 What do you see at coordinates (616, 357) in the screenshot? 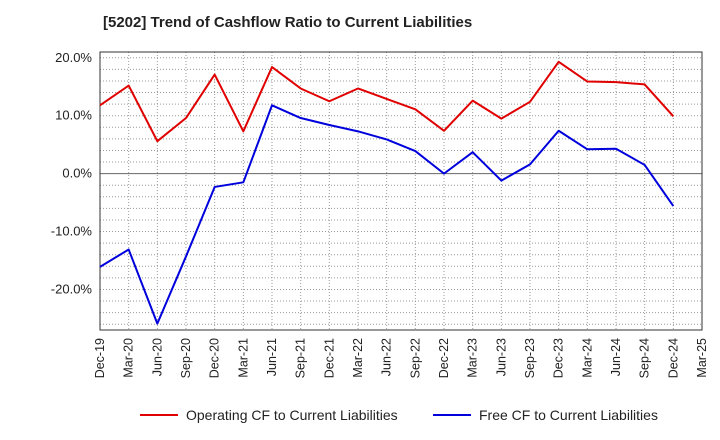
I see `x-tick-label: Jun-24` at bounding box center [616, 357].